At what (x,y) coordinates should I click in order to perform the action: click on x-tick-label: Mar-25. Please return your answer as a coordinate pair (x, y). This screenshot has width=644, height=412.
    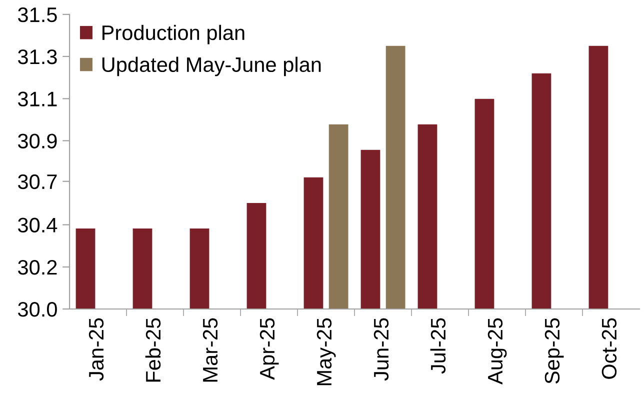
    Looking at the image, I should click on (210, 350).